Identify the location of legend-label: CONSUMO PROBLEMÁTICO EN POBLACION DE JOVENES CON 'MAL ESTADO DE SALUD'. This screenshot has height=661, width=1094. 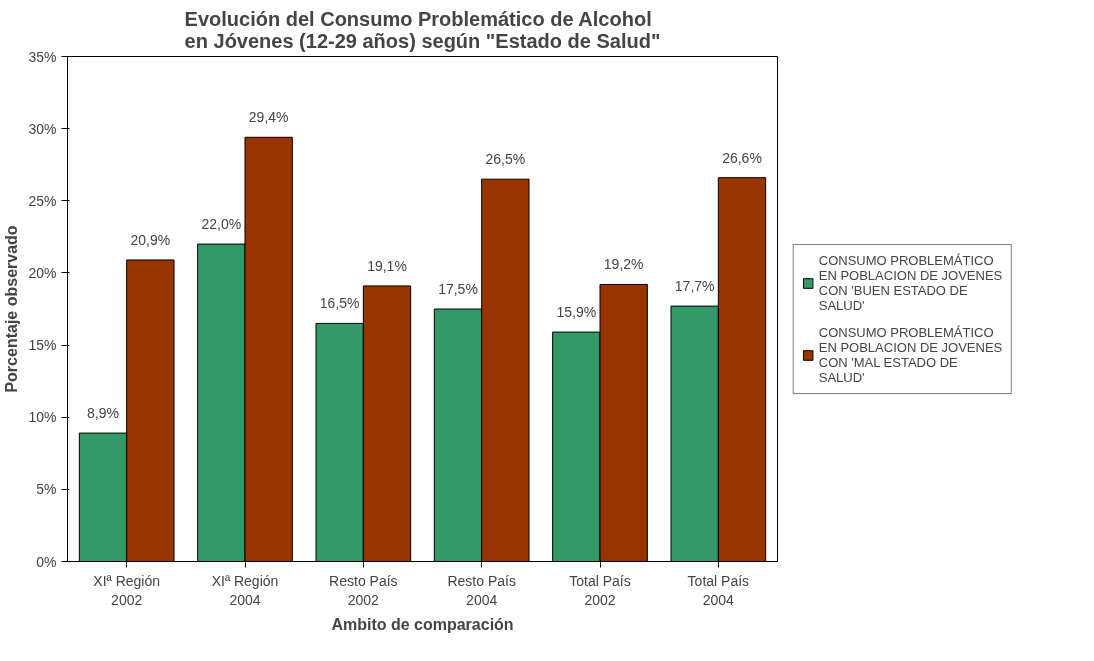
(910, 354).